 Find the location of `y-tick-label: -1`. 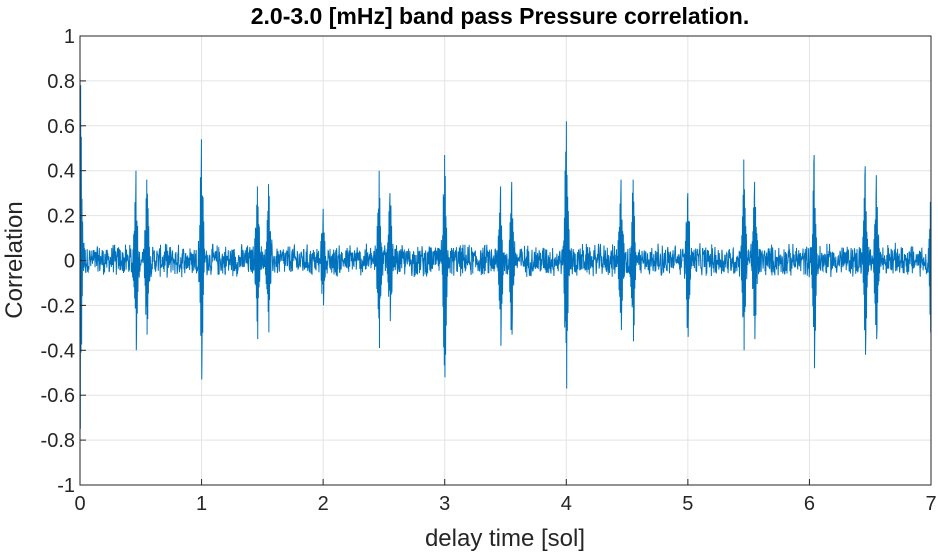

y-tick-label: -1 is located at coordinates (66, 486).